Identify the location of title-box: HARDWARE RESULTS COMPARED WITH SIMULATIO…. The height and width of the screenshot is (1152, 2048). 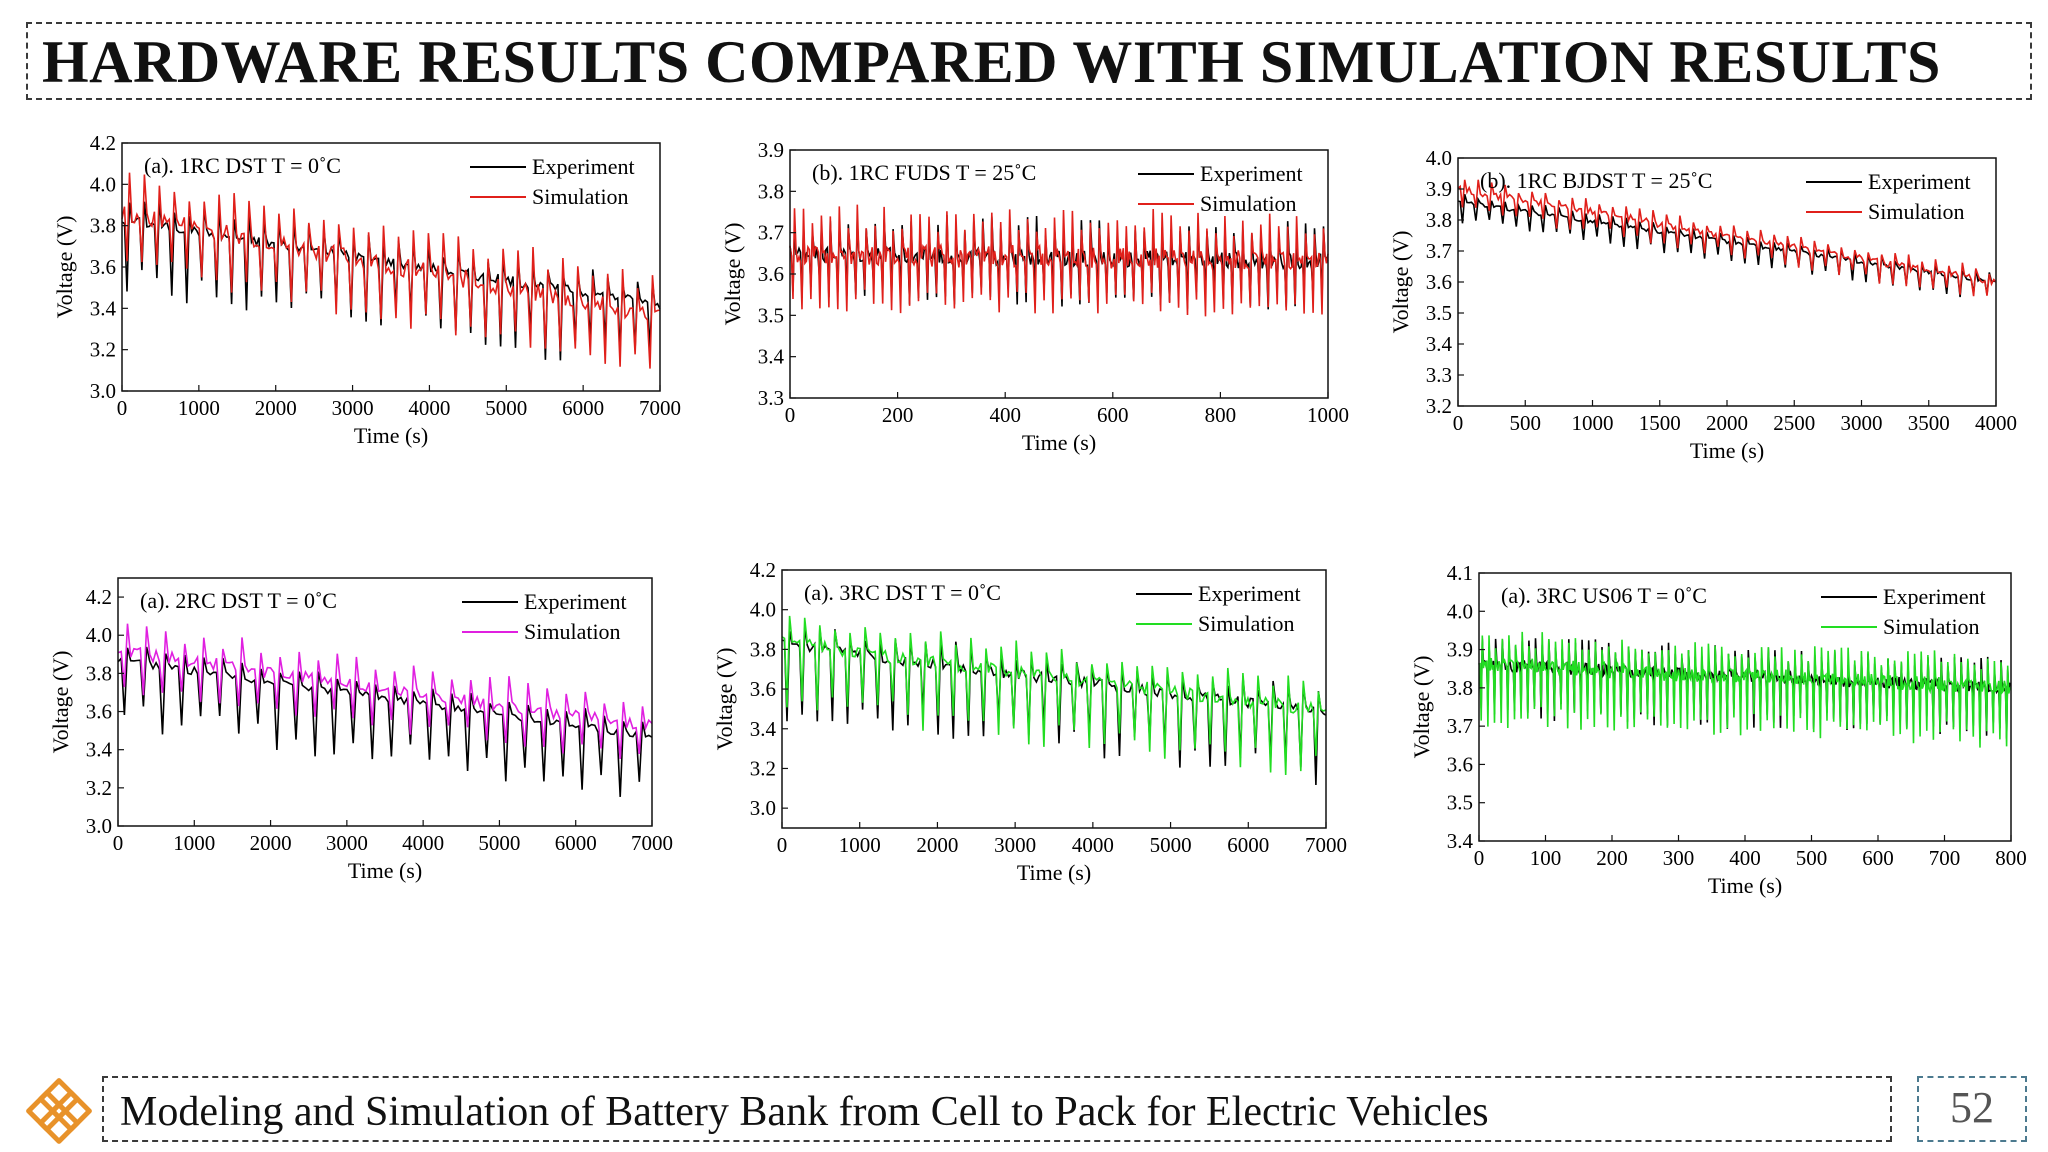
(1029, 61).